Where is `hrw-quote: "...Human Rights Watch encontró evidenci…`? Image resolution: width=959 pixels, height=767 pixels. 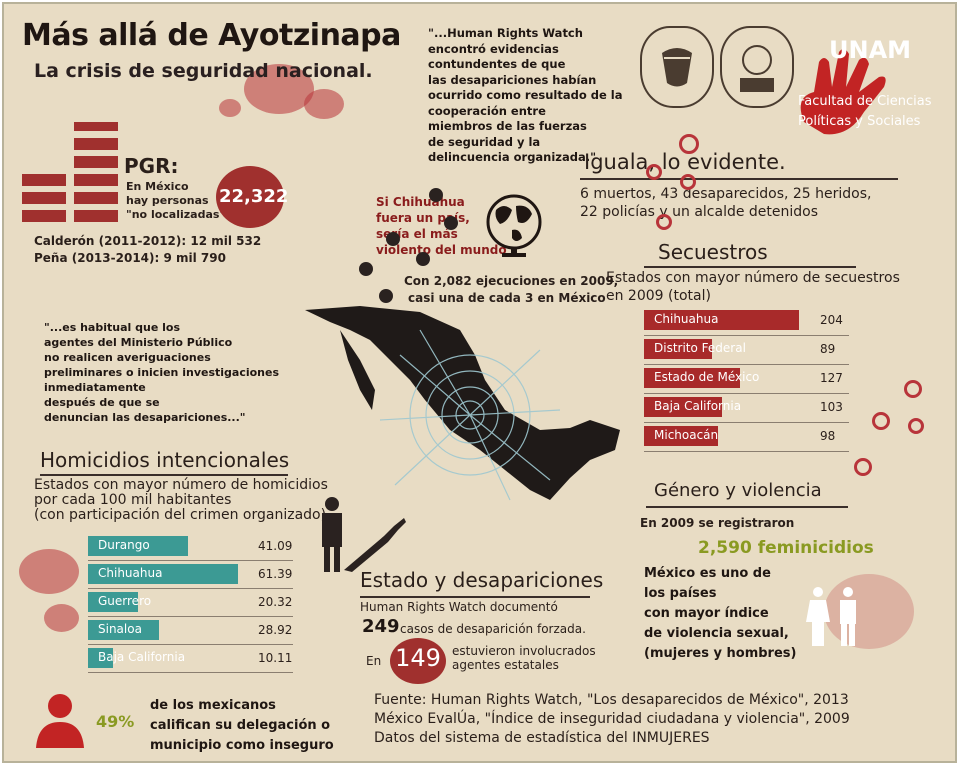
hrw-quote: "...Human Rights Watch encontró evidenci… is located at coordinates (525, 95).